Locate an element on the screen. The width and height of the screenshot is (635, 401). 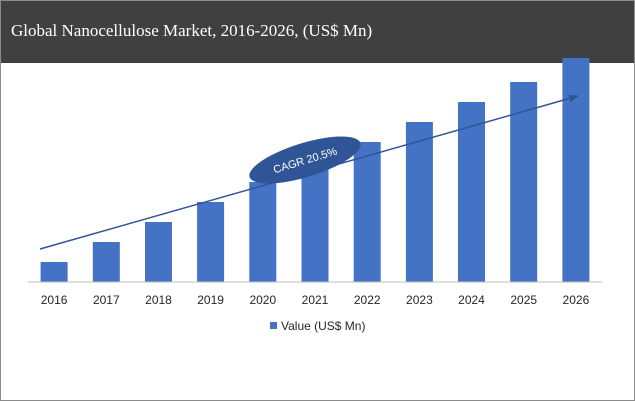
bar-2016 is located at coordinates (54, 272).